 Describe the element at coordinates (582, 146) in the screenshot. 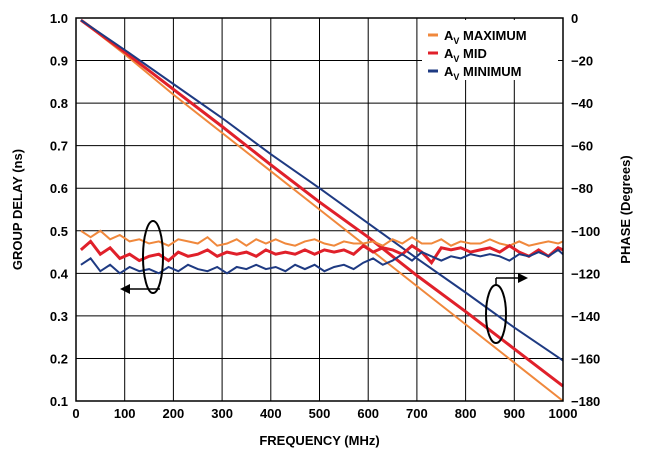

I see `right-tick-label: −60` at that location.